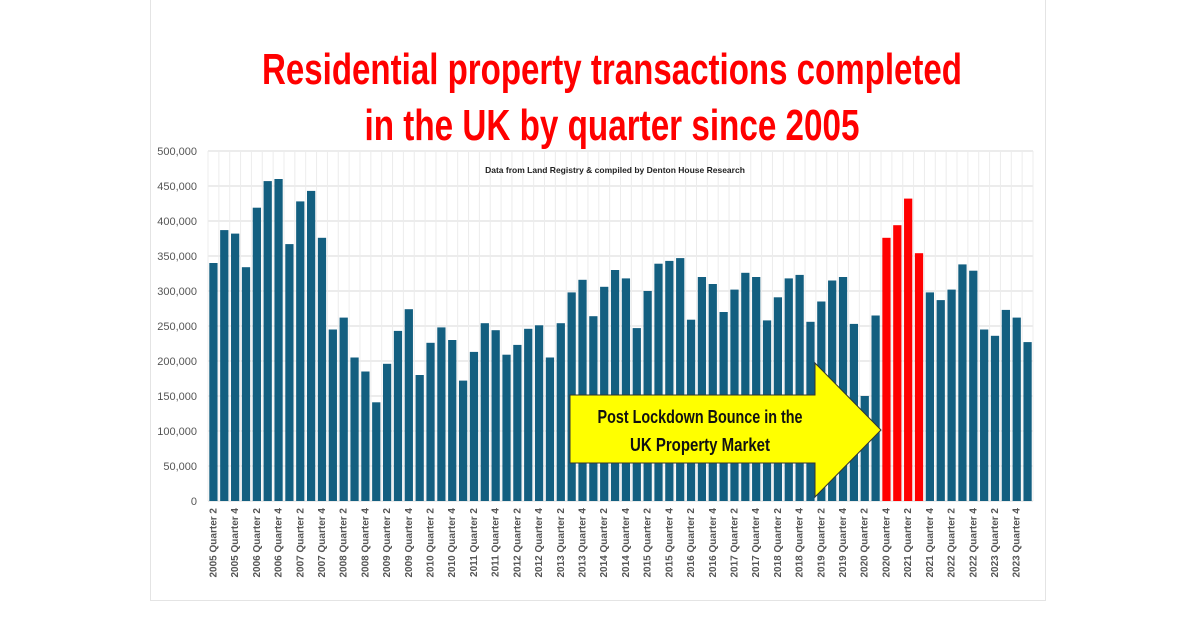 Image resolution: width=1200 pixels, height=628 pixels. I want to click on x-tick-label: 2005 Quarter 2, so click(213, 543).